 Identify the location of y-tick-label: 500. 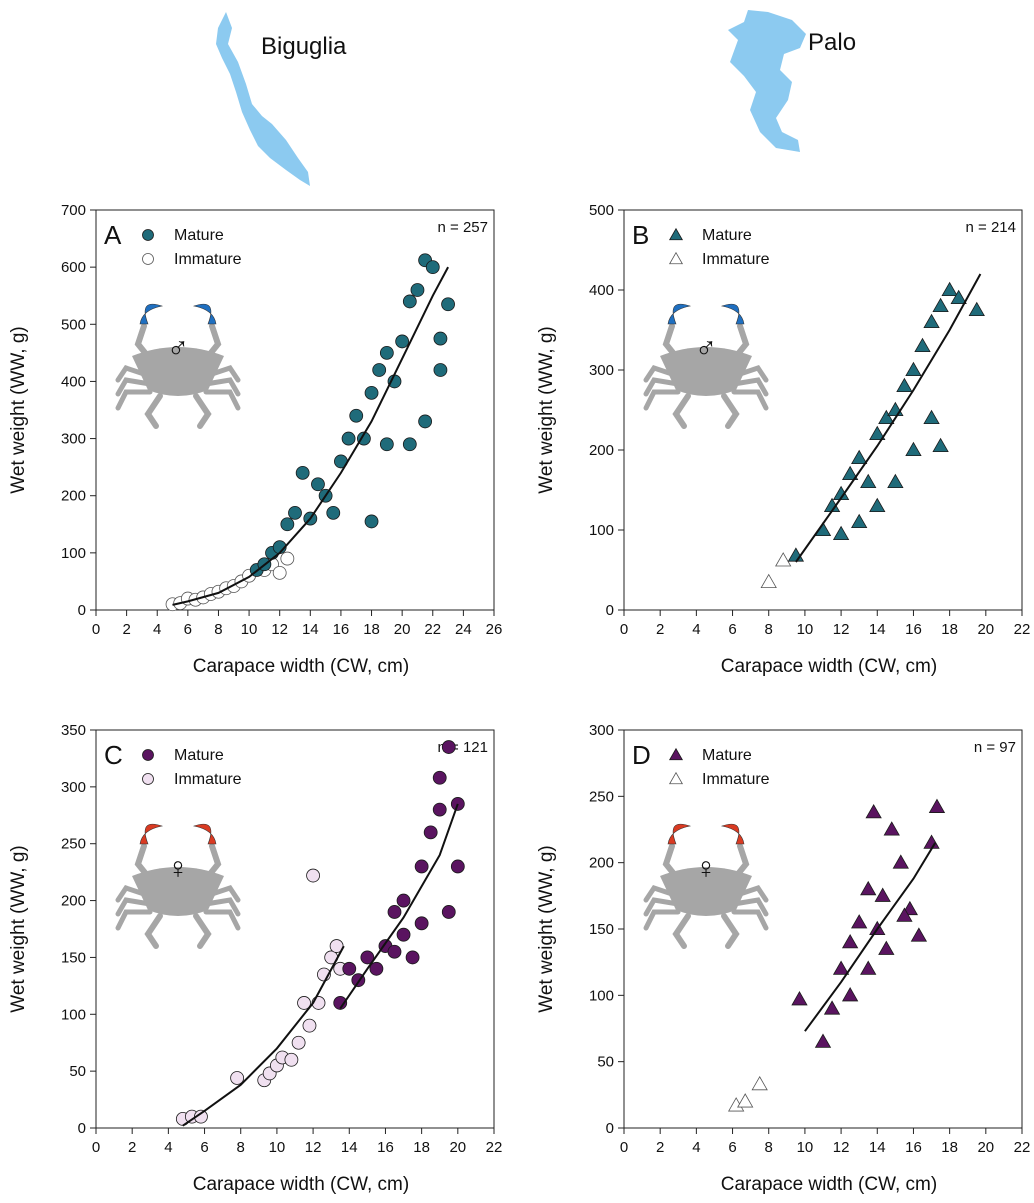
(73, 324).